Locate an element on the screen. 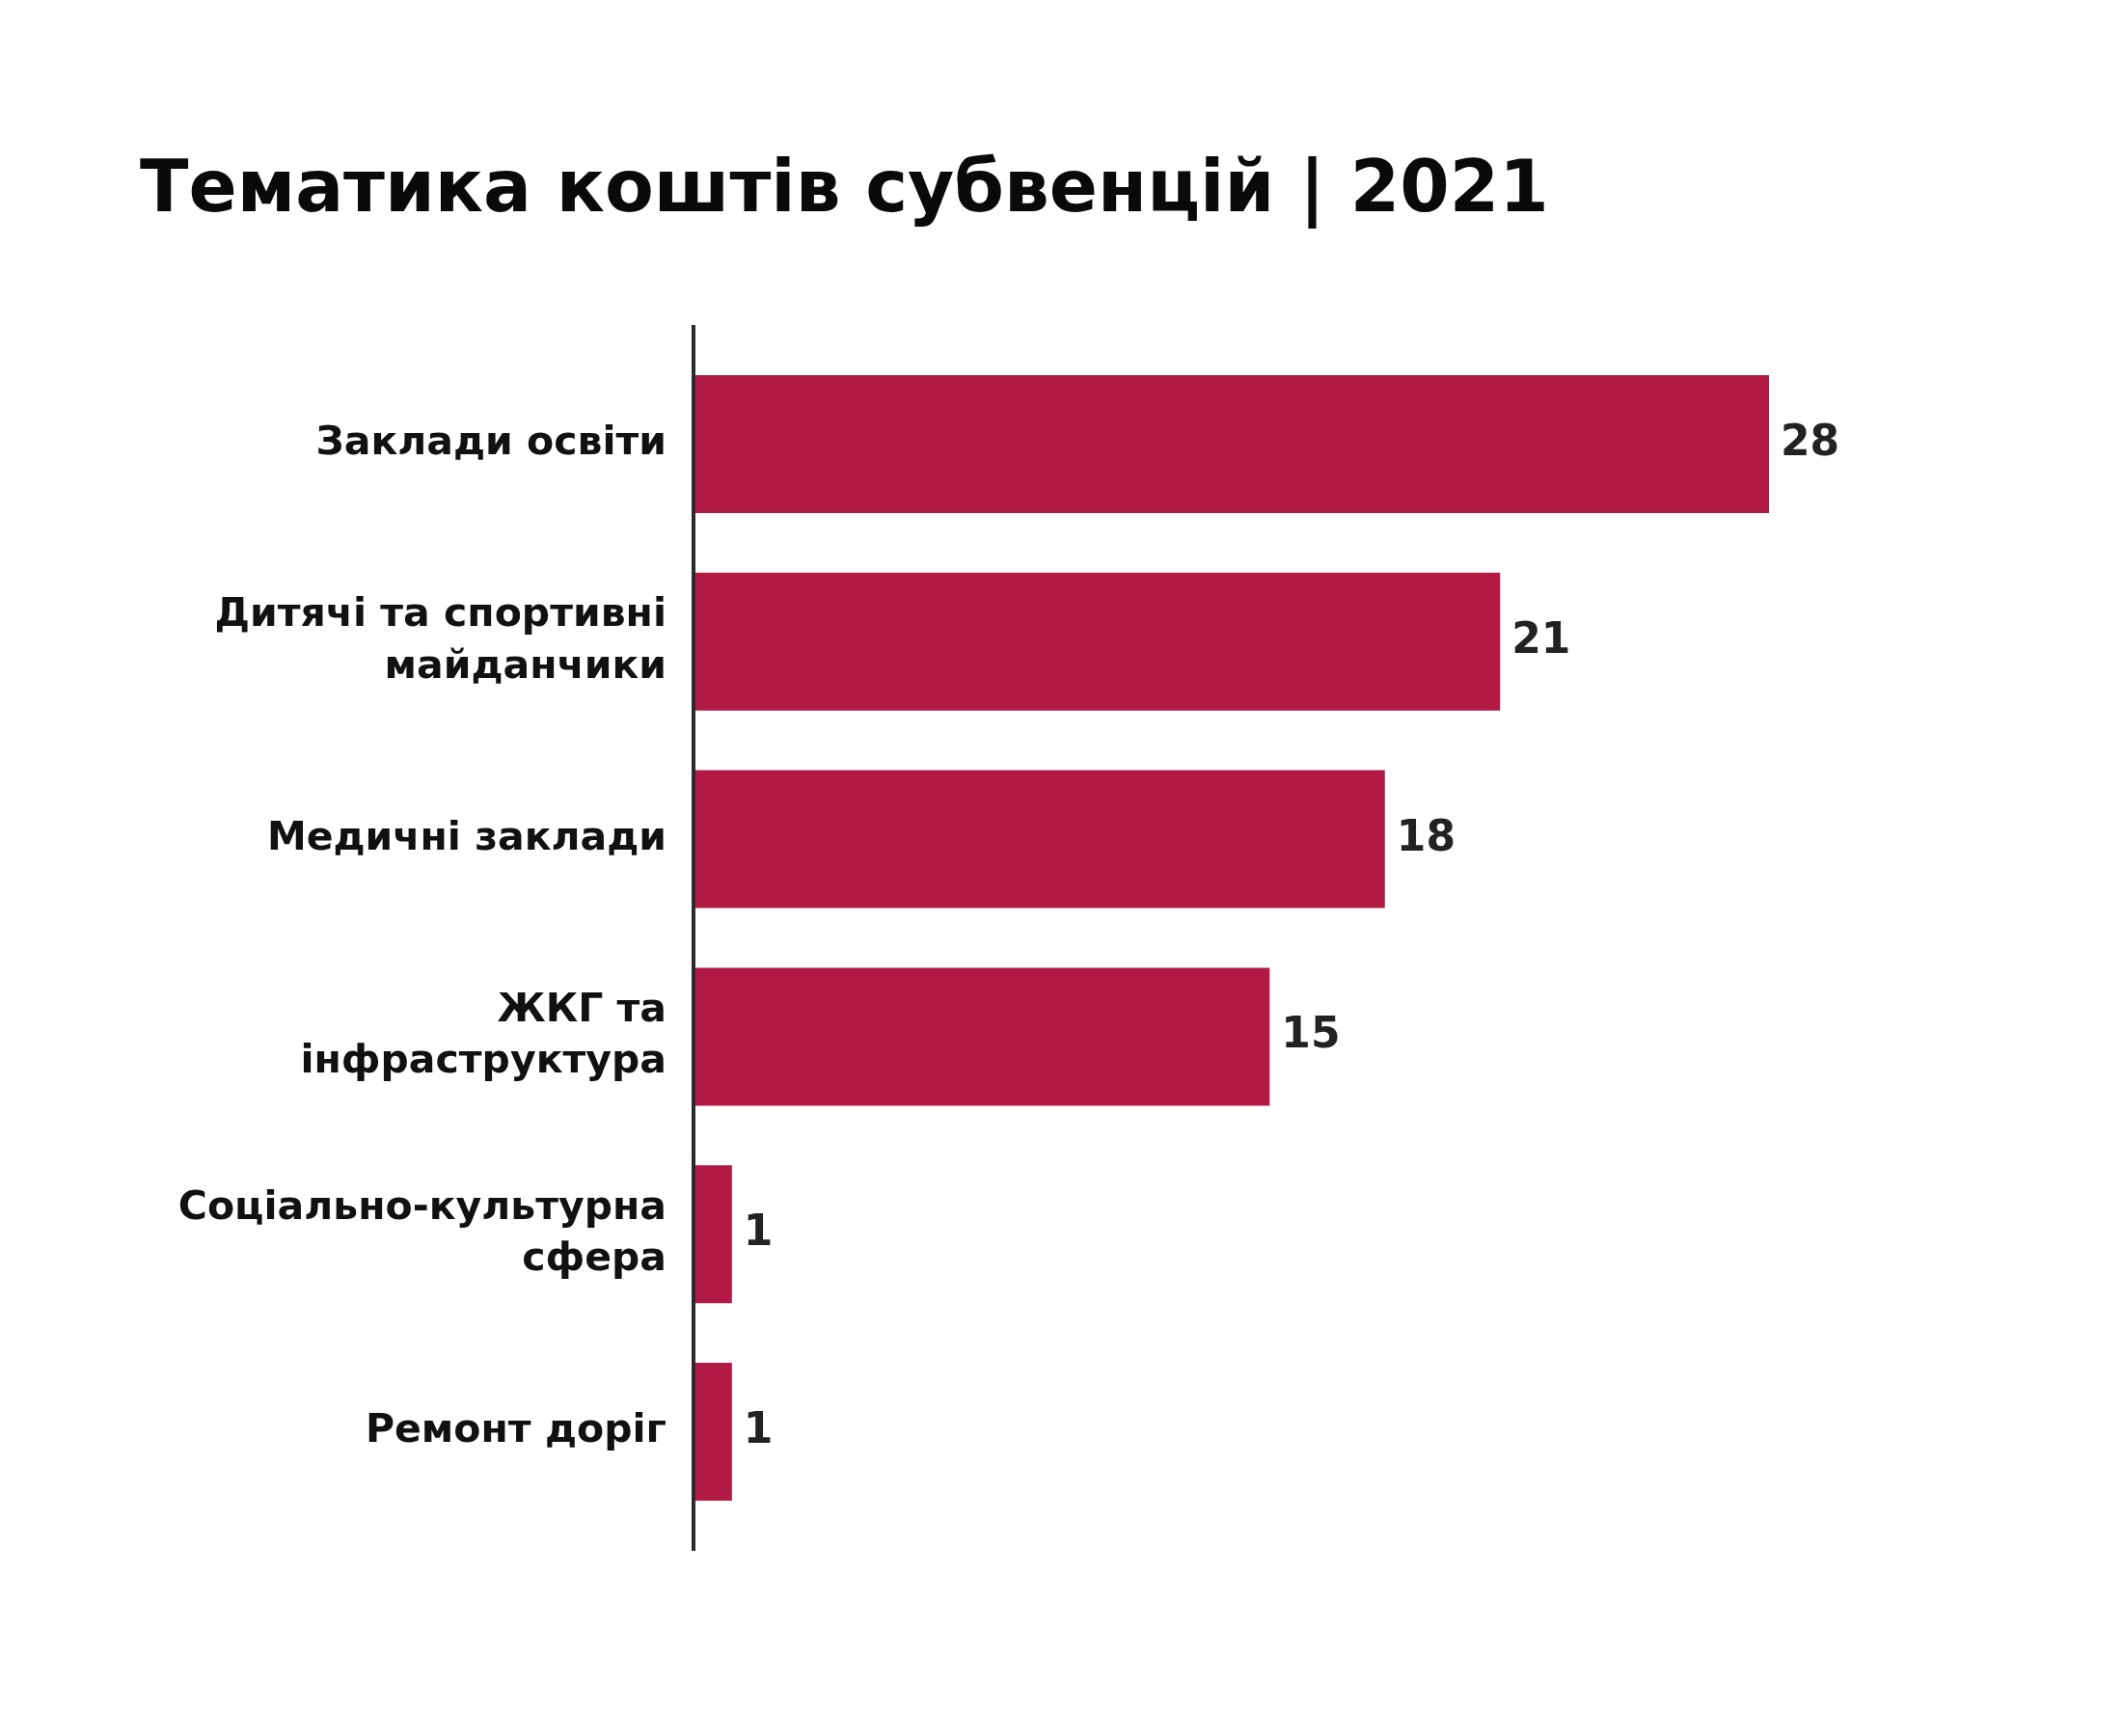 This screenshot has height=1736, width=2122. data-label: 21 is located at coordinates (1541, 637).